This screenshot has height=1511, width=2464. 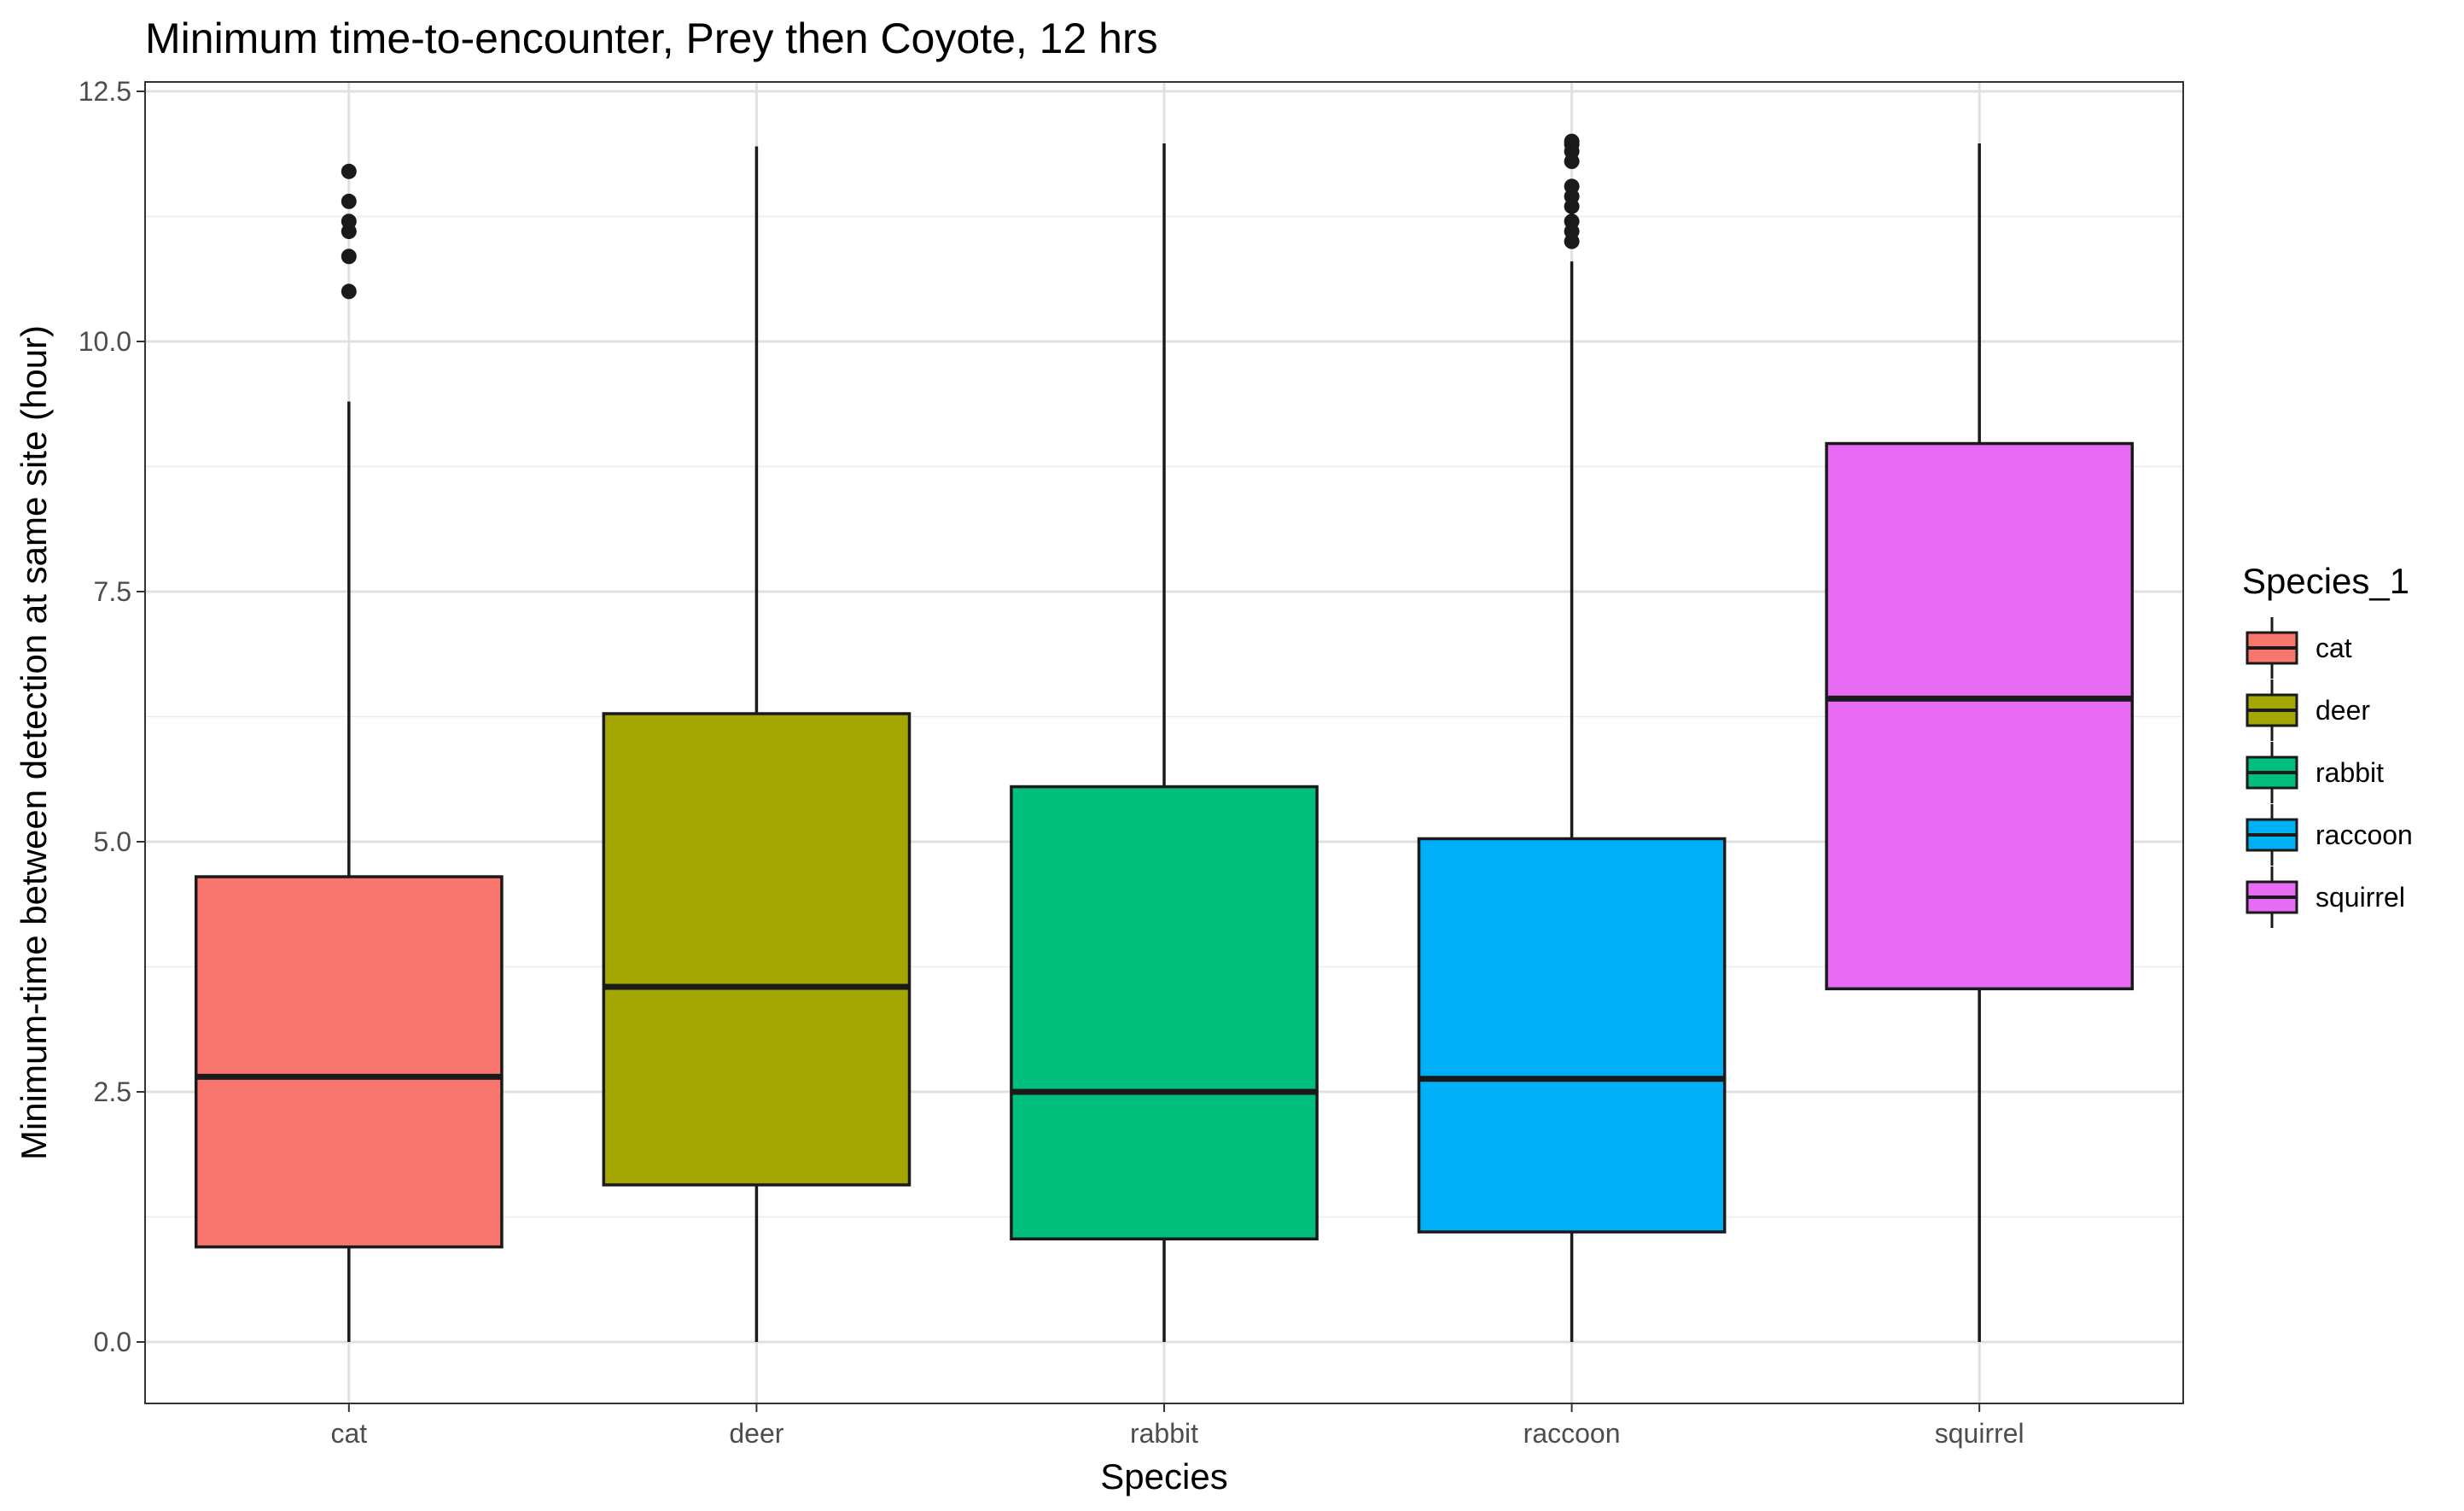 What do you see at coordinates (756, 1433) in the screenshot?
I see `x-tick-label: deer` at bounding box center [756, 1433].